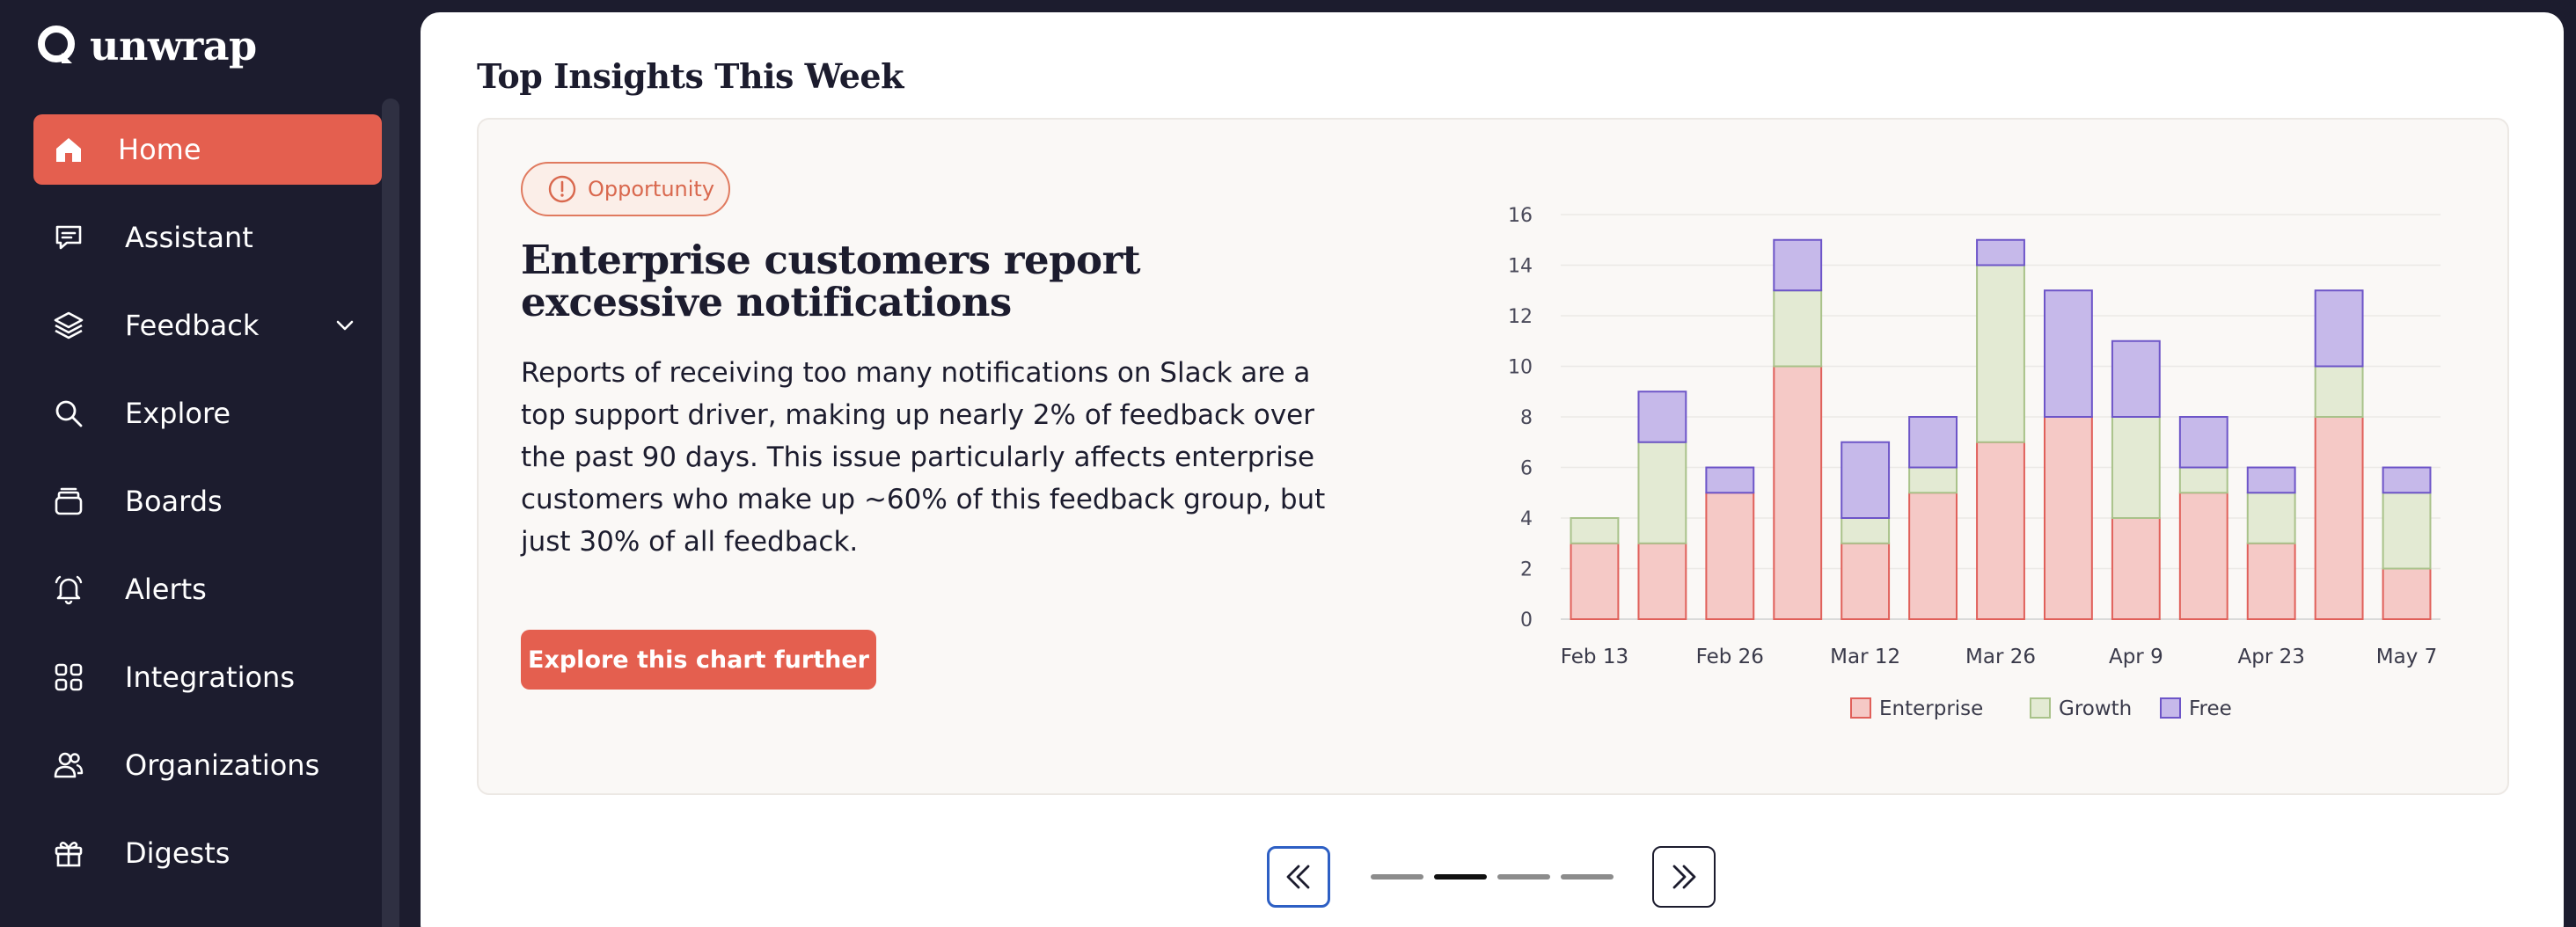 This screenshot has height=927, width=2576. Describe the element at coordinates (2210, 708) in the screenshot. I see `legend-label: Free` at that location.